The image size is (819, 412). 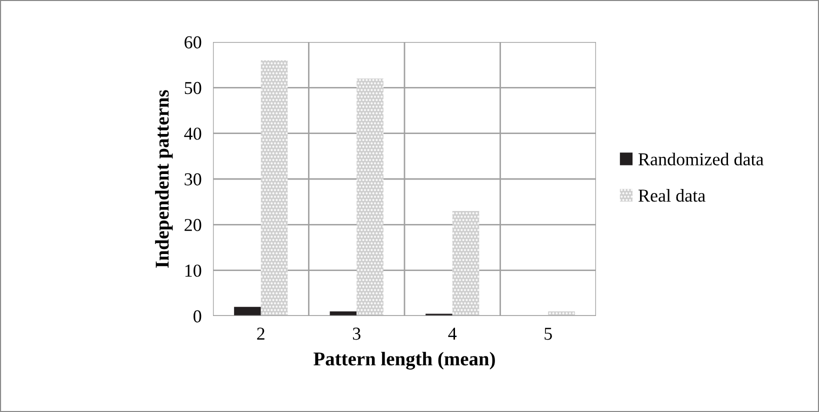 I want to click on y-tick-label: 0, so click(x=198, y=316).